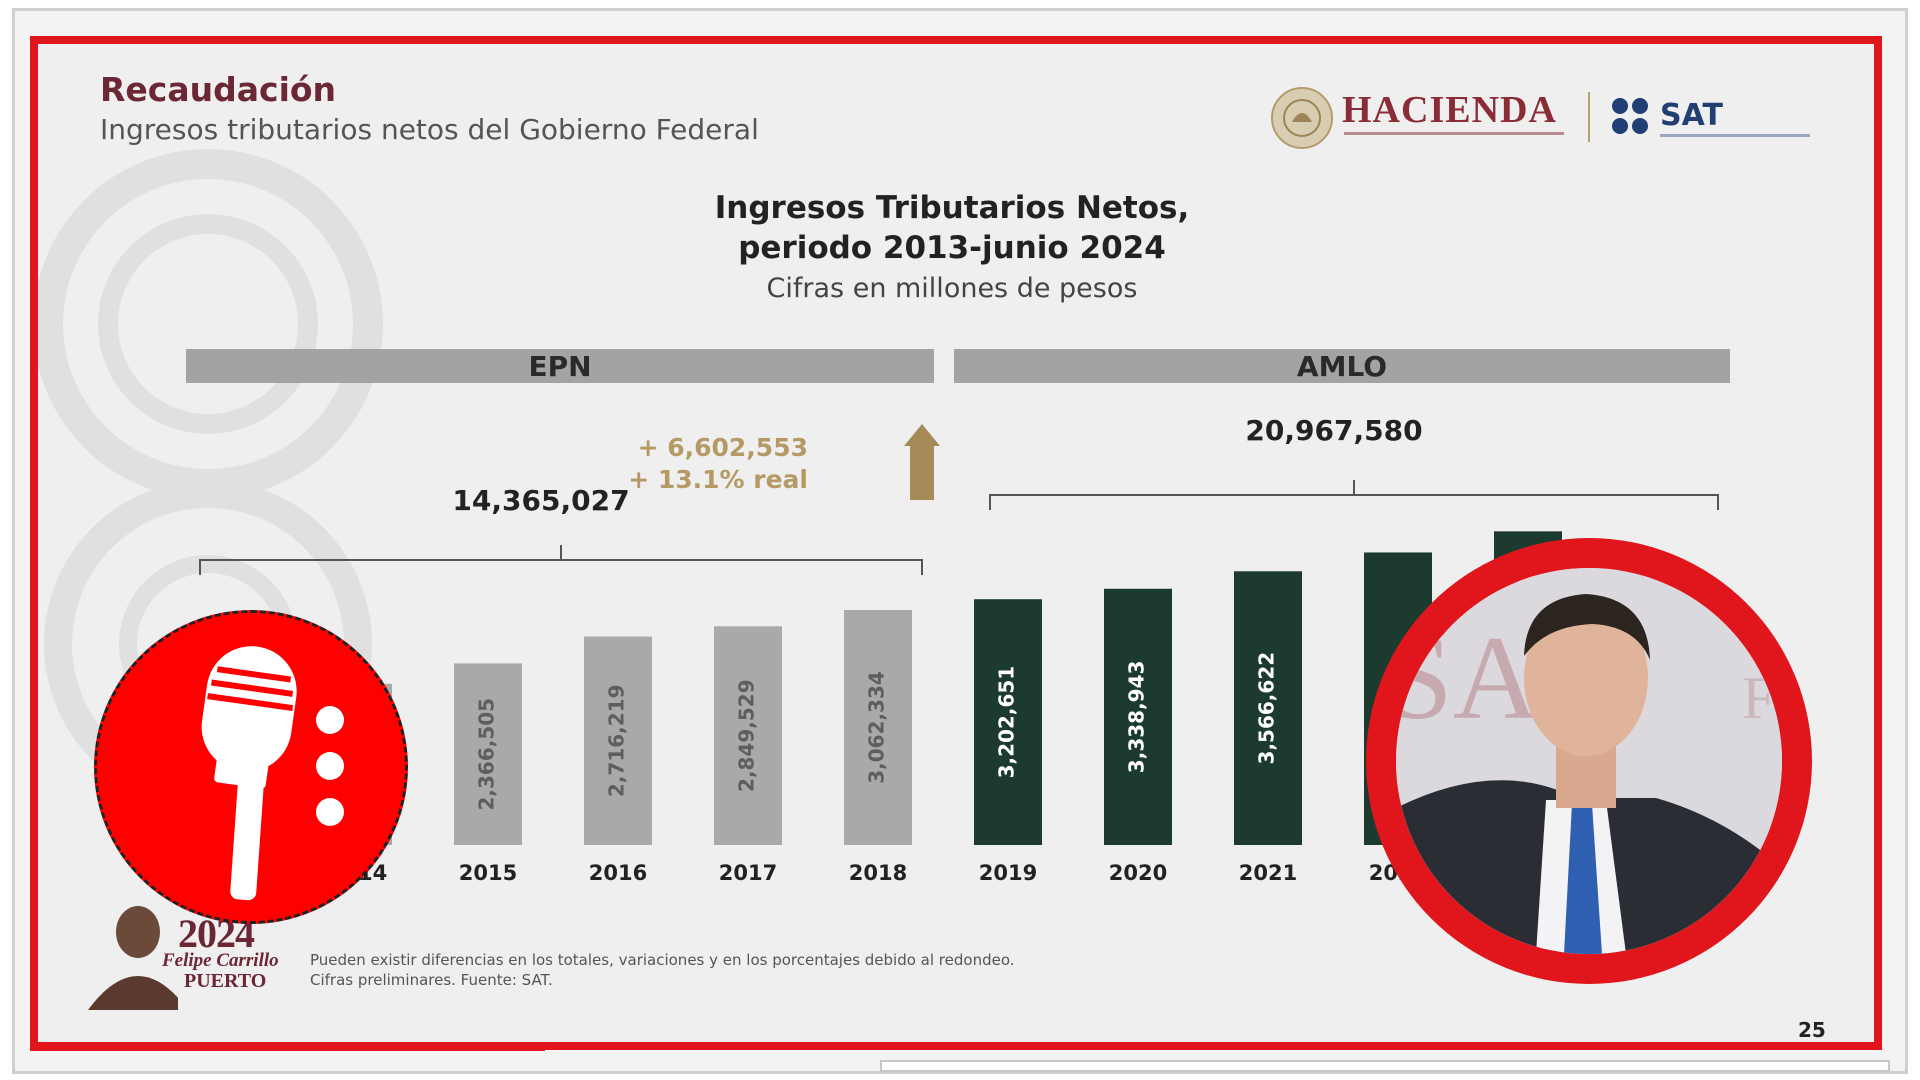  What do you see at coordinates (272, 773) in the screenshot?
I see `microphone-icon` at bounding box center [272, 773].